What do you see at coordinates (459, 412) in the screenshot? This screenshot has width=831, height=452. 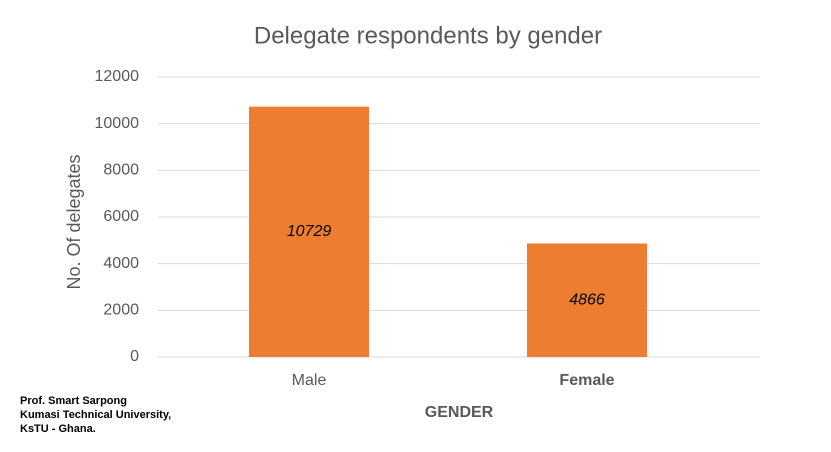 I see `x-axis-label: GENDER` at bounding box center [459, 412].